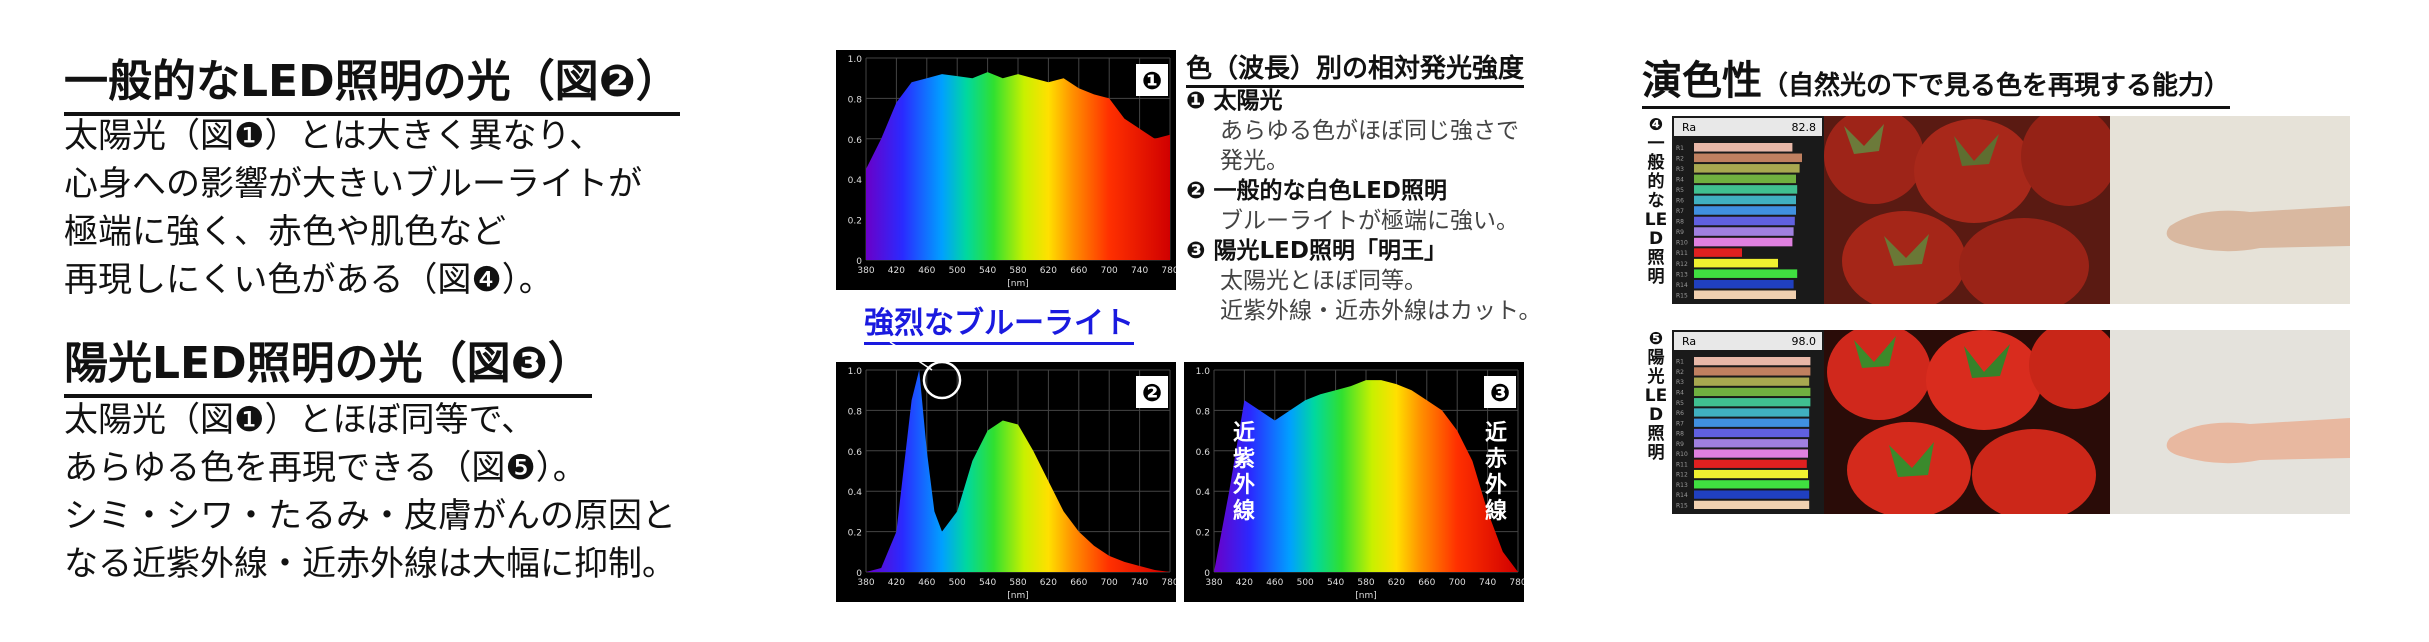 The width and height of the screenshot is (2429, 642). I want to click on near-uv-label-char: 紫, so click(1244, 459).